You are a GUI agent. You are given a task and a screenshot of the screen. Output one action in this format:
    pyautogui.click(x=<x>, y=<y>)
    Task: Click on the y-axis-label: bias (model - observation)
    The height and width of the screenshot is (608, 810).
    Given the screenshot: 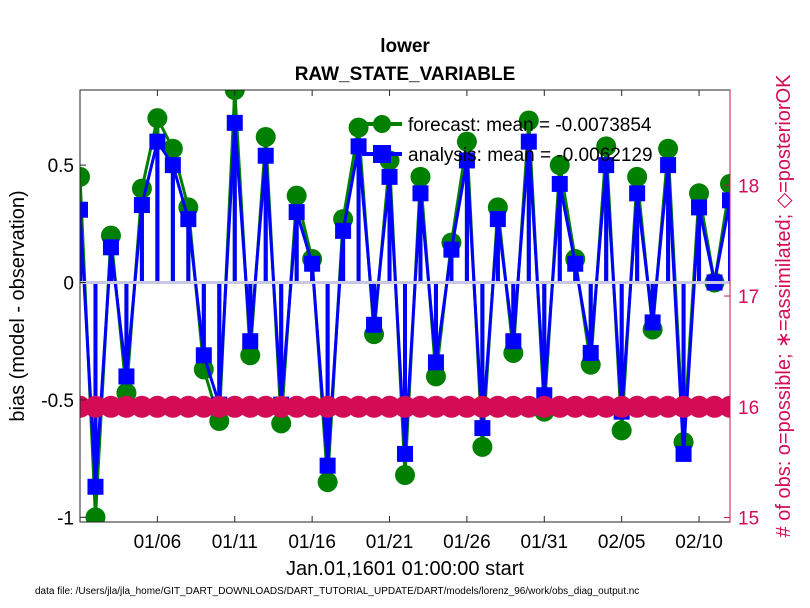 What is the action you would take?
    pyautogui.click(x=18, y=305)
    